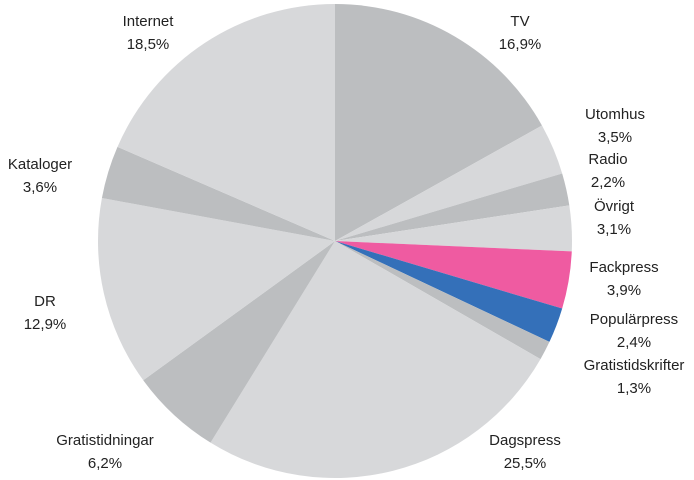  I want to click on slice-value-label: 3,5%, so click(615, 137).